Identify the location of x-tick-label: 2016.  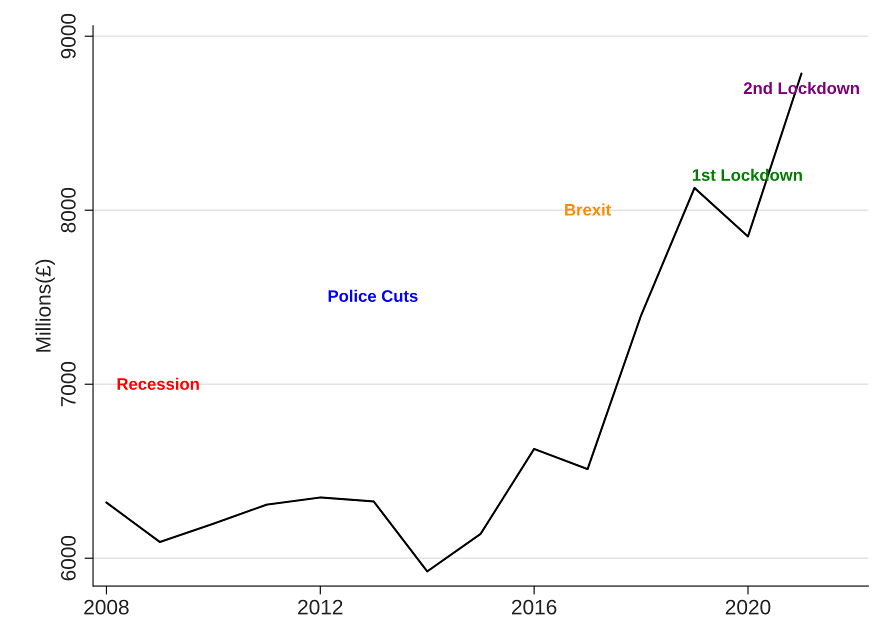
(534, 607).